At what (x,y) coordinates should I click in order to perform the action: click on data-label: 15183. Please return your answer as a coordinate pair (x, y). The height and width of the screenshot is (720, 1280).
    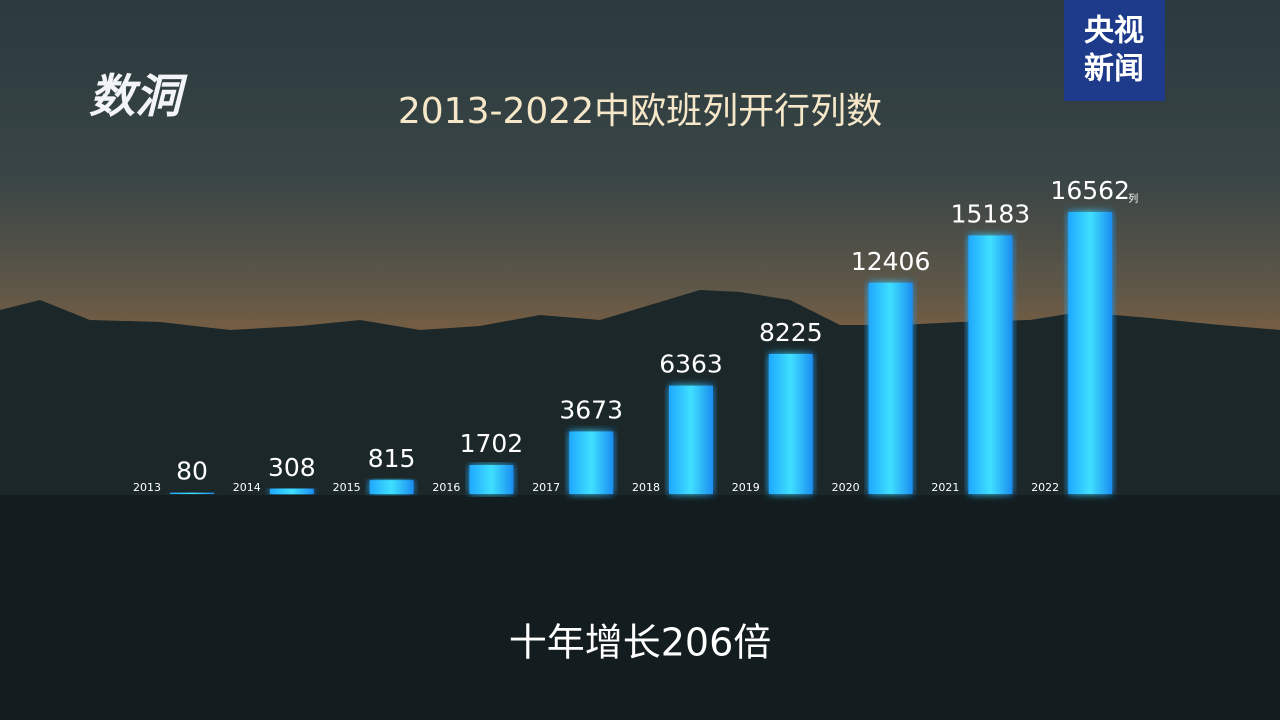
    Looking at the image, I should click on (991, 213).